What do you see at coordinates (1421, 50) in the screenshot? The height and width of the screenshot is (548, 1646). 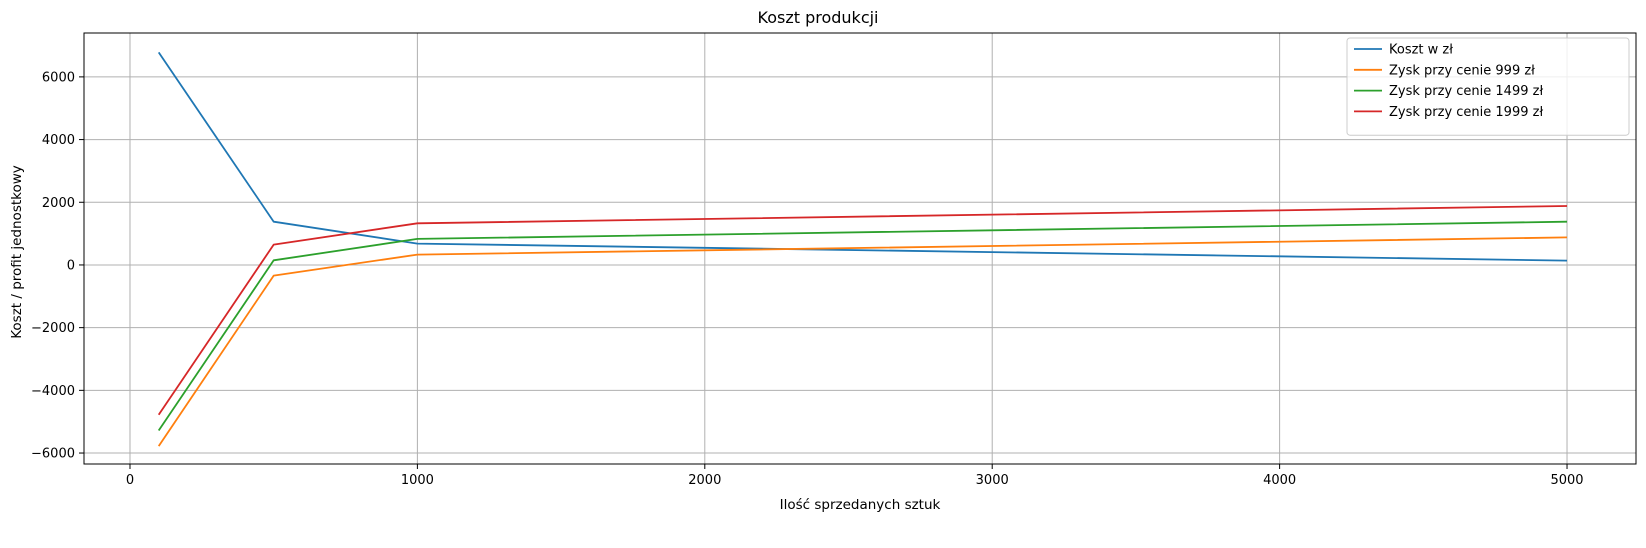 I see `legend-label: Koszt w zł` at bounding box center [1421, 50].